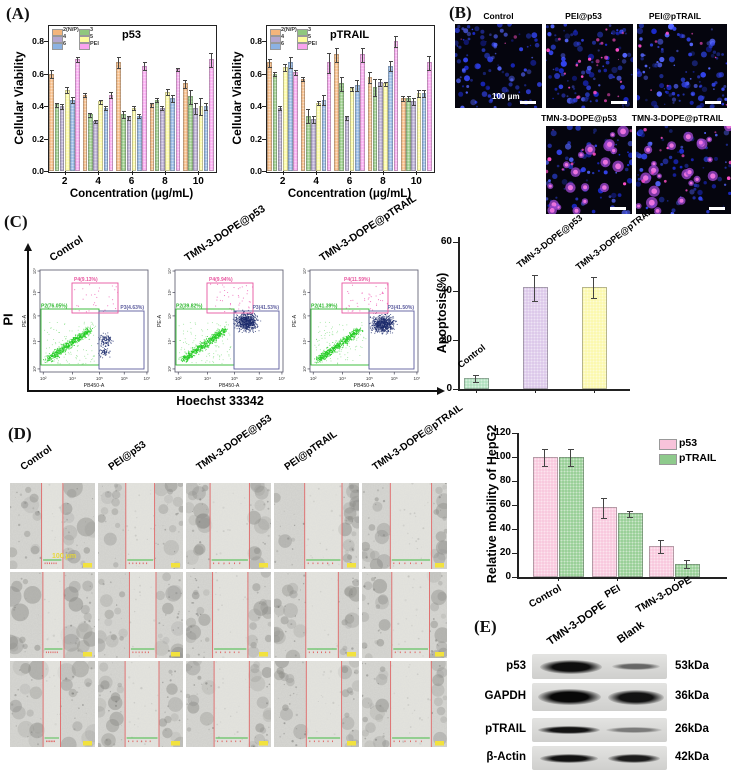 This screenshot has height=777, width=733. Describe the element at coordinates (677, 118) in the screenshot. I see `fluorescence-image-label: TMN-3-DOPE@pTRAIL` at that location.